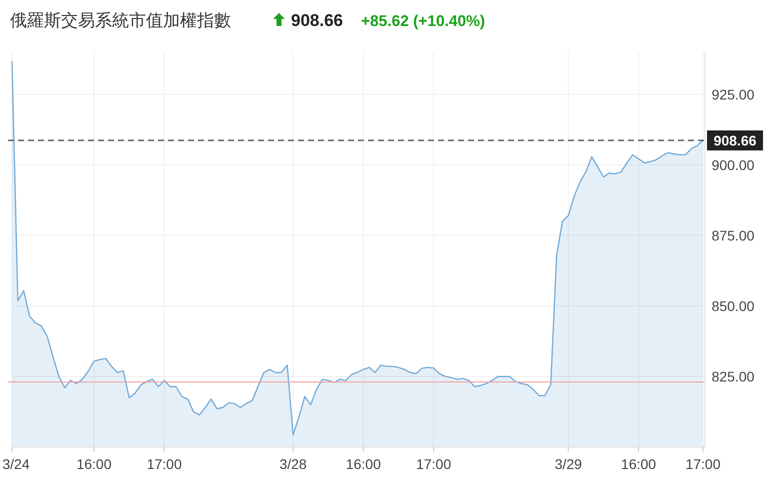  I want to click on y-tick-label: 900.00, so click(733, 164).